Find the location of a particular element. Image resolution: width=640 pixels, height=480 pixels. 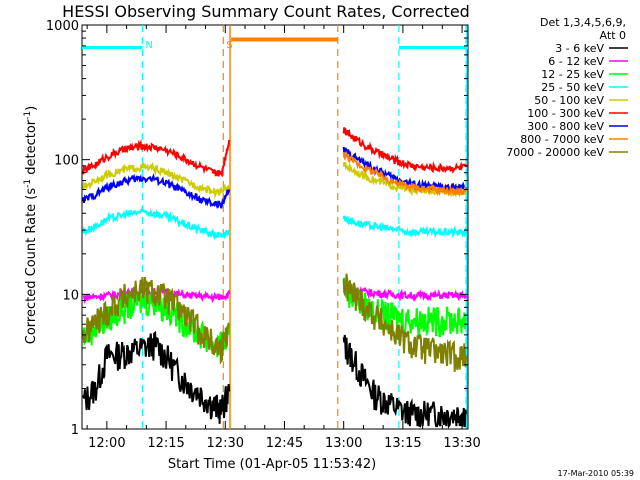

y-axis-label-sup-1: -1 is located at coordinates (28, 183).